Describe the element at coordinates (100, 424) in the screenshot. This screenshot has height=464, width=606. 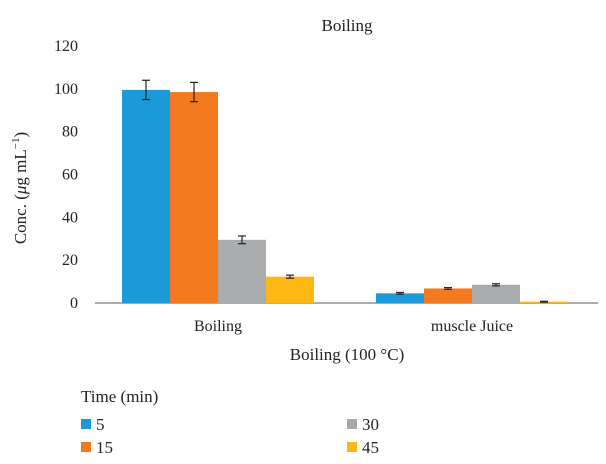
I see `legend-label-5: 5` at that location.